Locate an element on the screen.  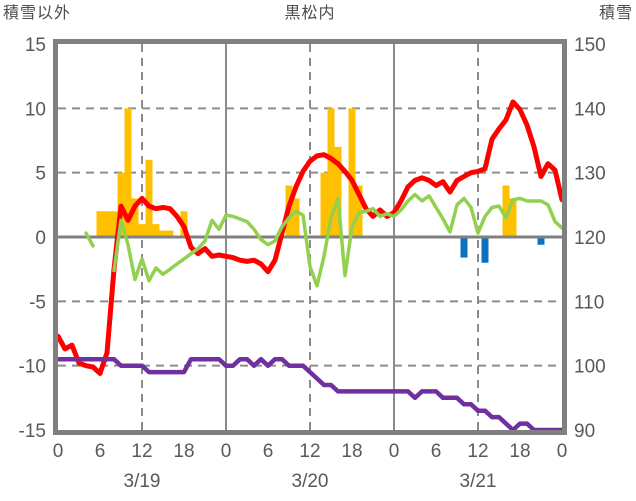
y-left-tick-label: -10 is located at coordinates (32, 367).